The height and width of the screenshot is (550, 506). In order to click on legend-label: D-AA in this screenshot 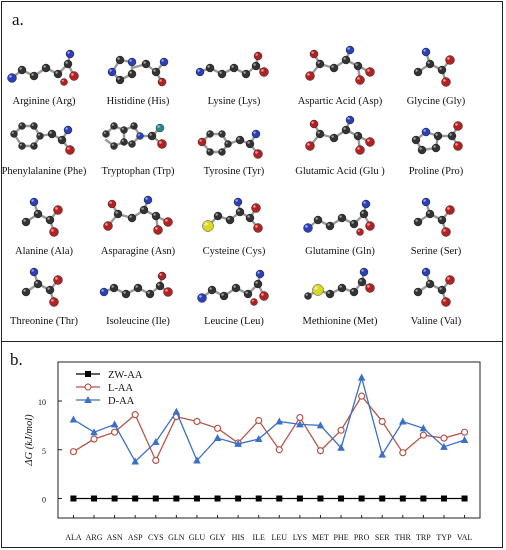, I will do `click(121, 401)`.